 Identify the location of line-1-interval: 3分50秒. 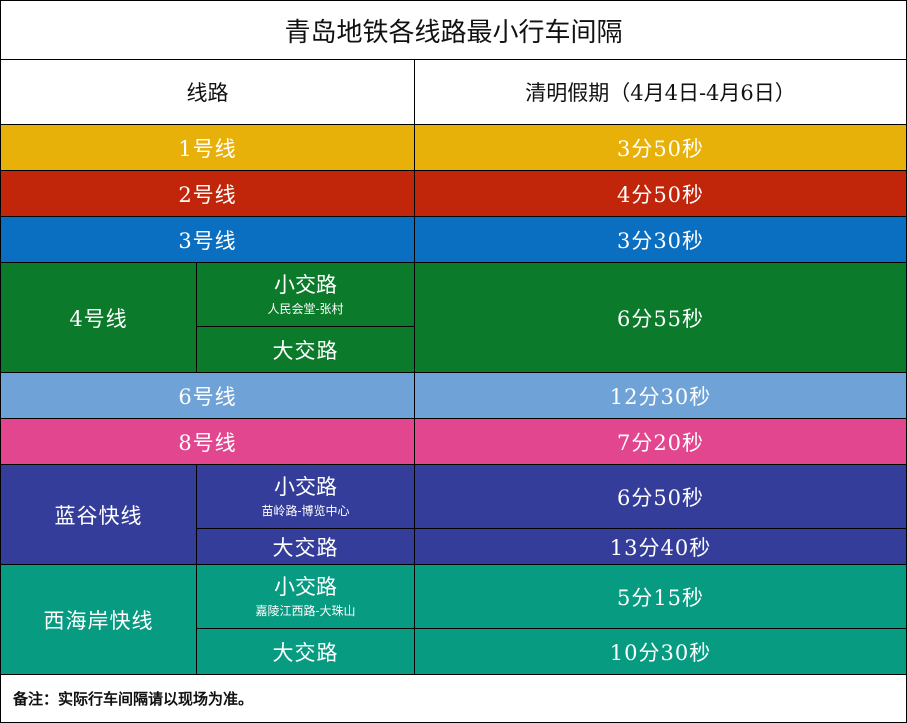
(661, 148).